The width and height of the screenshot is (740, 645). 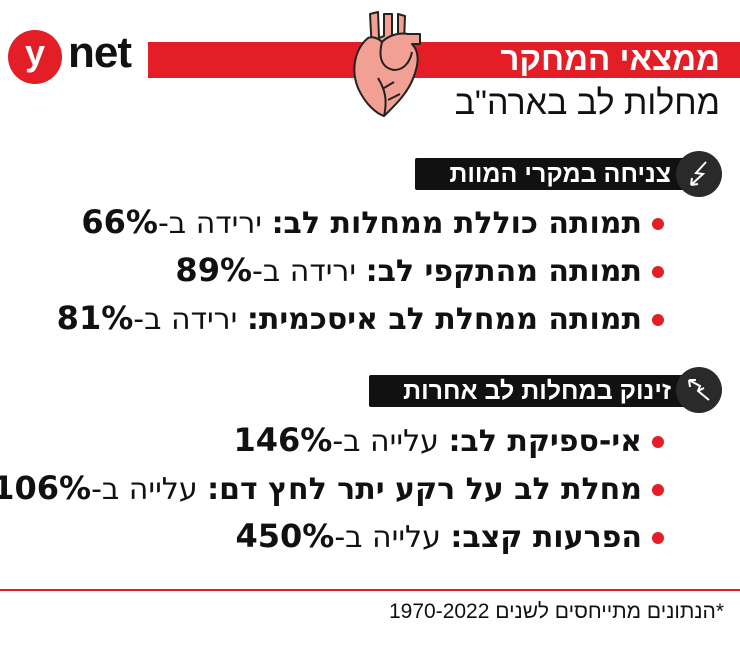 What do you see at coordinates (100, 52) in the screenshot?
I see `logo-net: net` at bounding box center [100, 52].